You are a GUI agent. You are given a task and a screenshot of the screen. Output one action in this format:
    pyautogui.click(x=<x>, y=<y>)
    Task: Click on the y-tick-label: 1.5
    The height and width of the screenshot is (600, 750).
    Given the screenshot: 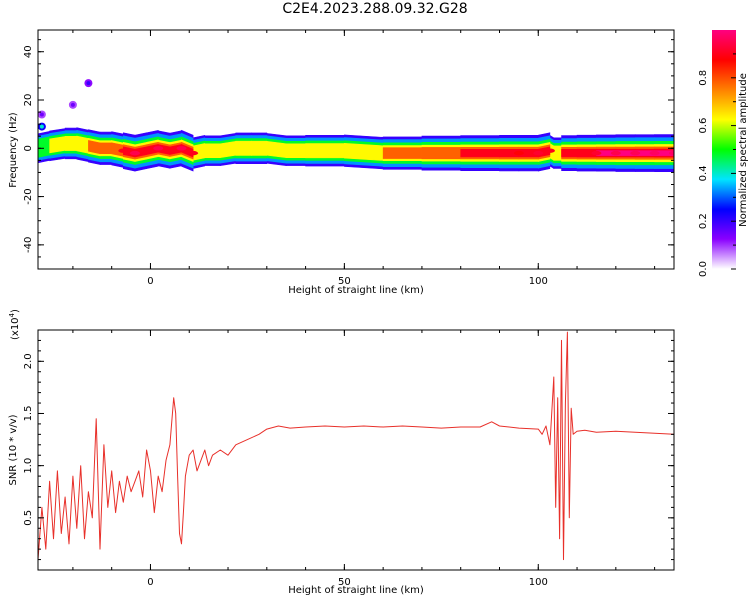 What is the action you would take?
    pyautogui.click(x=28, y=414)
    